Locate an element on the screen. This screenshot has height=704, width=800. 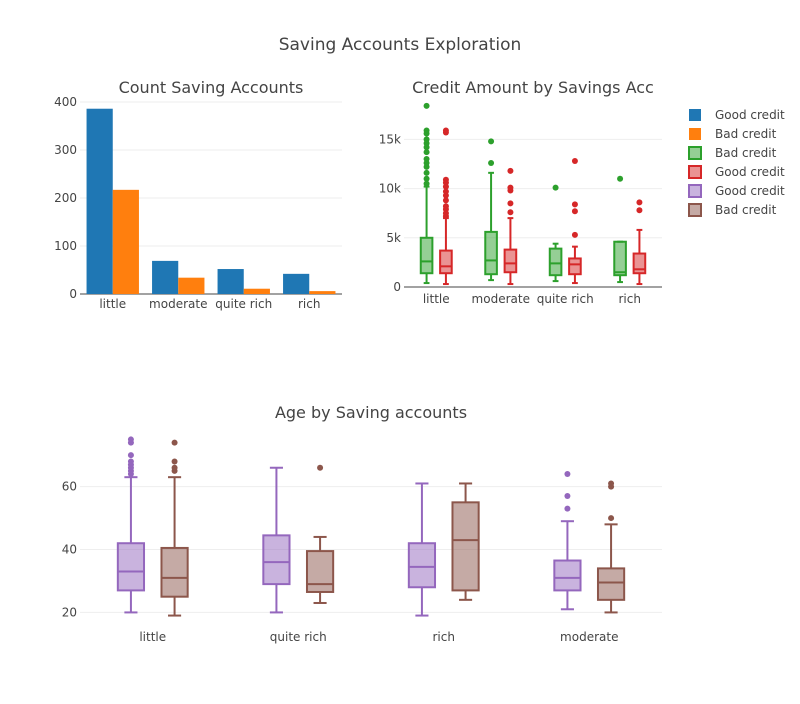
x-tick-label: rich is located at coordinates (309, 304).